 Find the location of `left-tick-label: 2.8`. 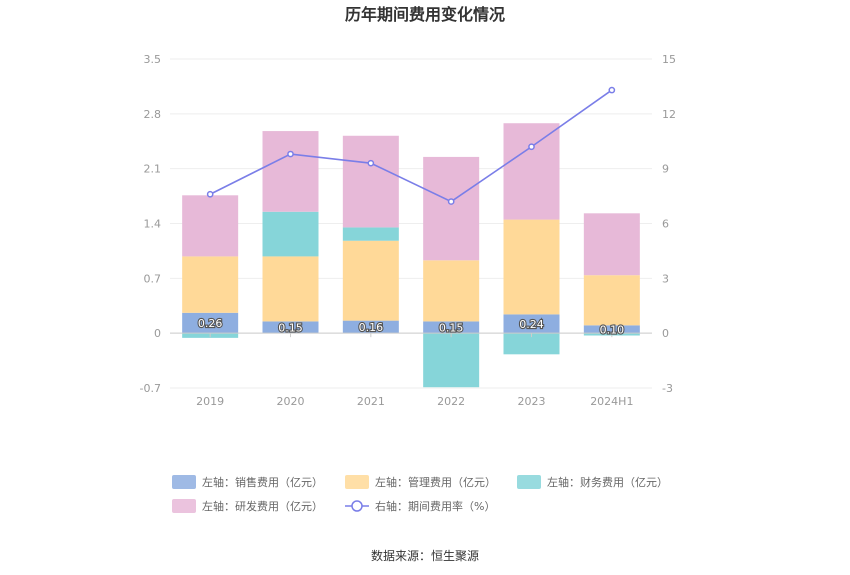

left-tick-label: 2.8 is located at coordinates (153, 114).